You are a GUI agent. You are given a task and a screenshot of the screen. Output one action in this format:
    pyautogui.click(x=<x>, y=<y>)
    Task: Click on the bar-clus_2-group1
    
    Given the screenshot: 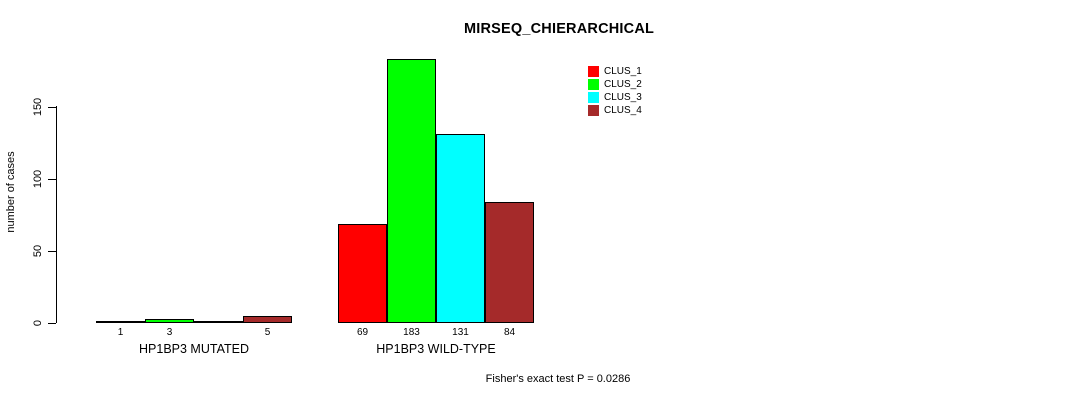 What is the action you would take?
    pyautogui.click(x=169, y=321)
    